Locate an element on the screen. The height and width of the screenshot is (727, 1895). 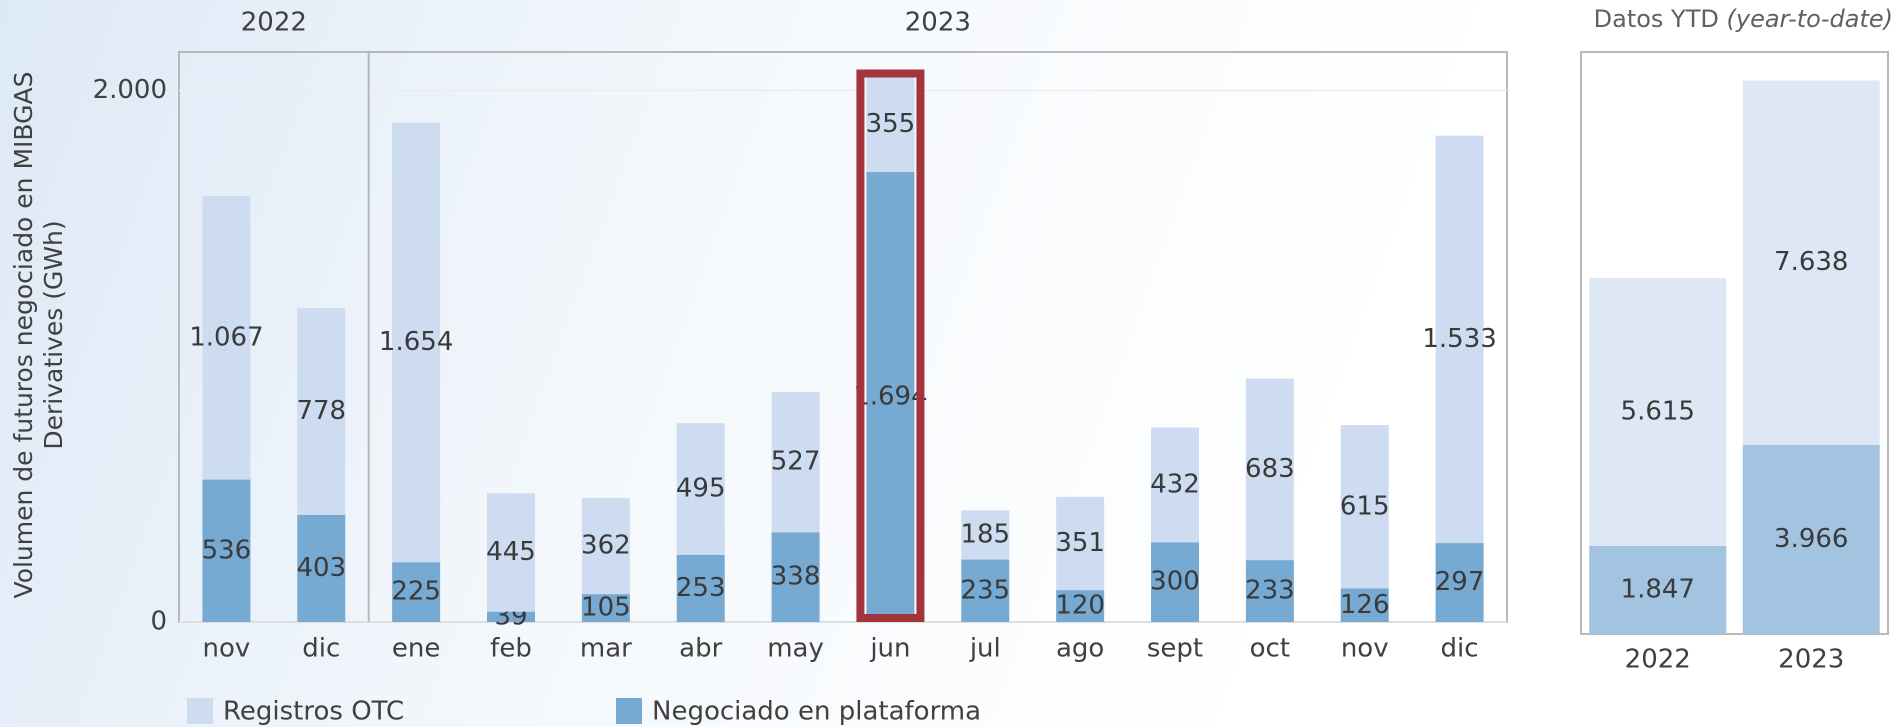
data-label: 3.966 is located at coordinates (1811, 539).